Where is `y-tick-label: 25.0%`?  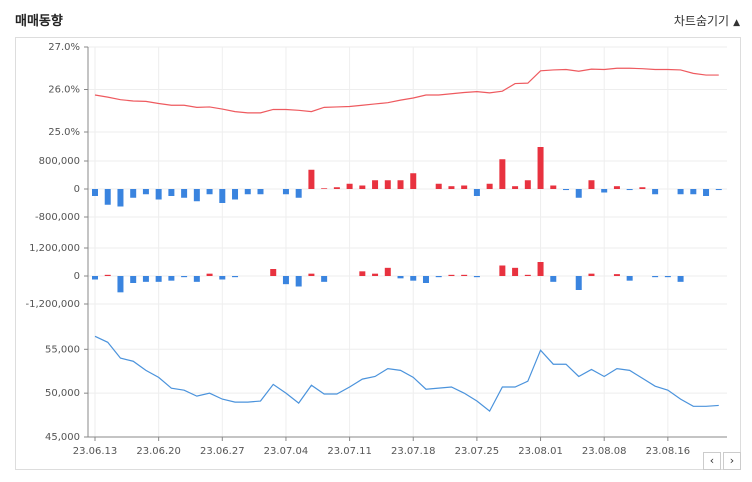 y-tick-label: 25.0% is located at coordinates (64, 132).